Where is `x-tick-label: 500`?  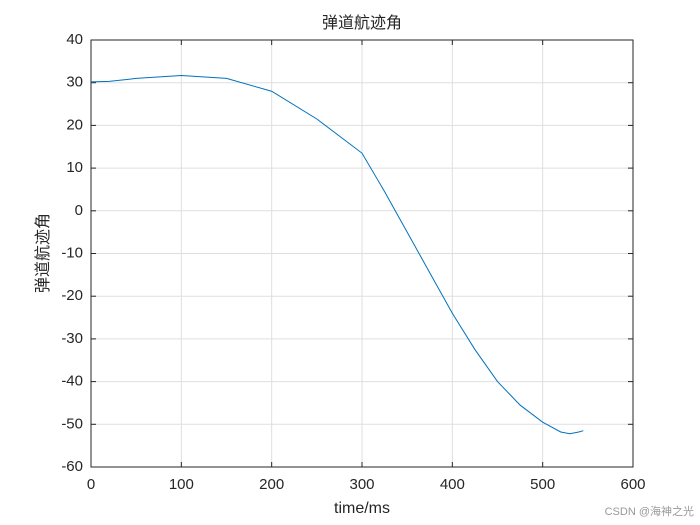 x-tick-label: 500 is located at coordinates (542, 484).